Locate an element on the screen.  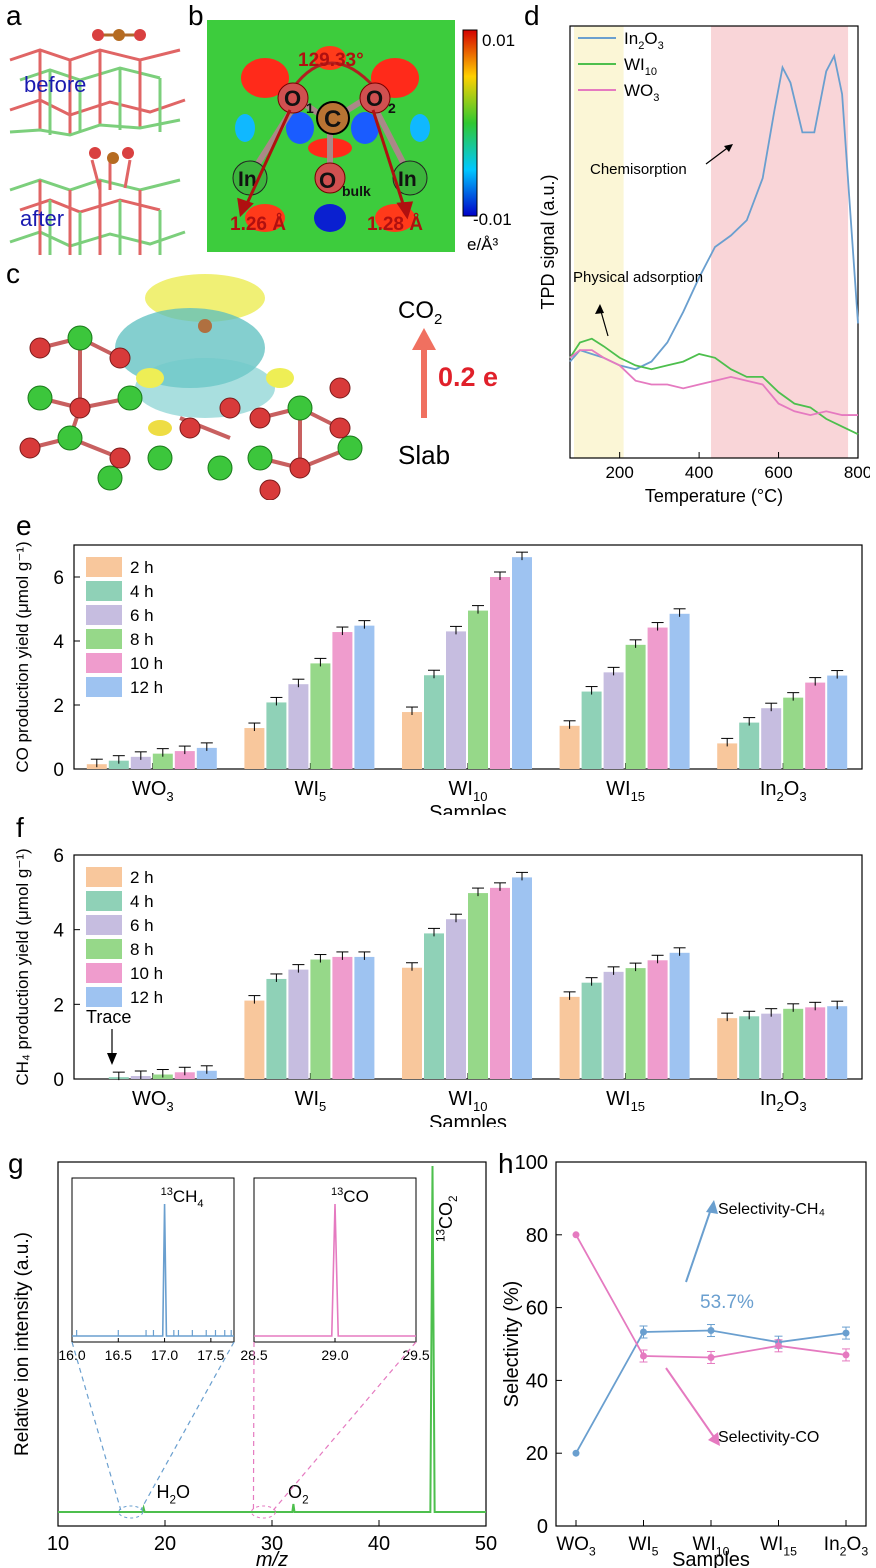
x-tick-label-sub: 15 is located at coordinates (638, 1106).